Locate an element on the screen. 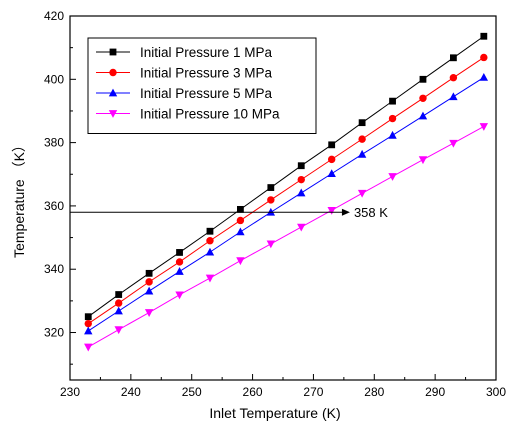 Image resolution: width=511 pixels, height=428 pixels. x-tick-label: 280 is located at coordinates (374, 392).